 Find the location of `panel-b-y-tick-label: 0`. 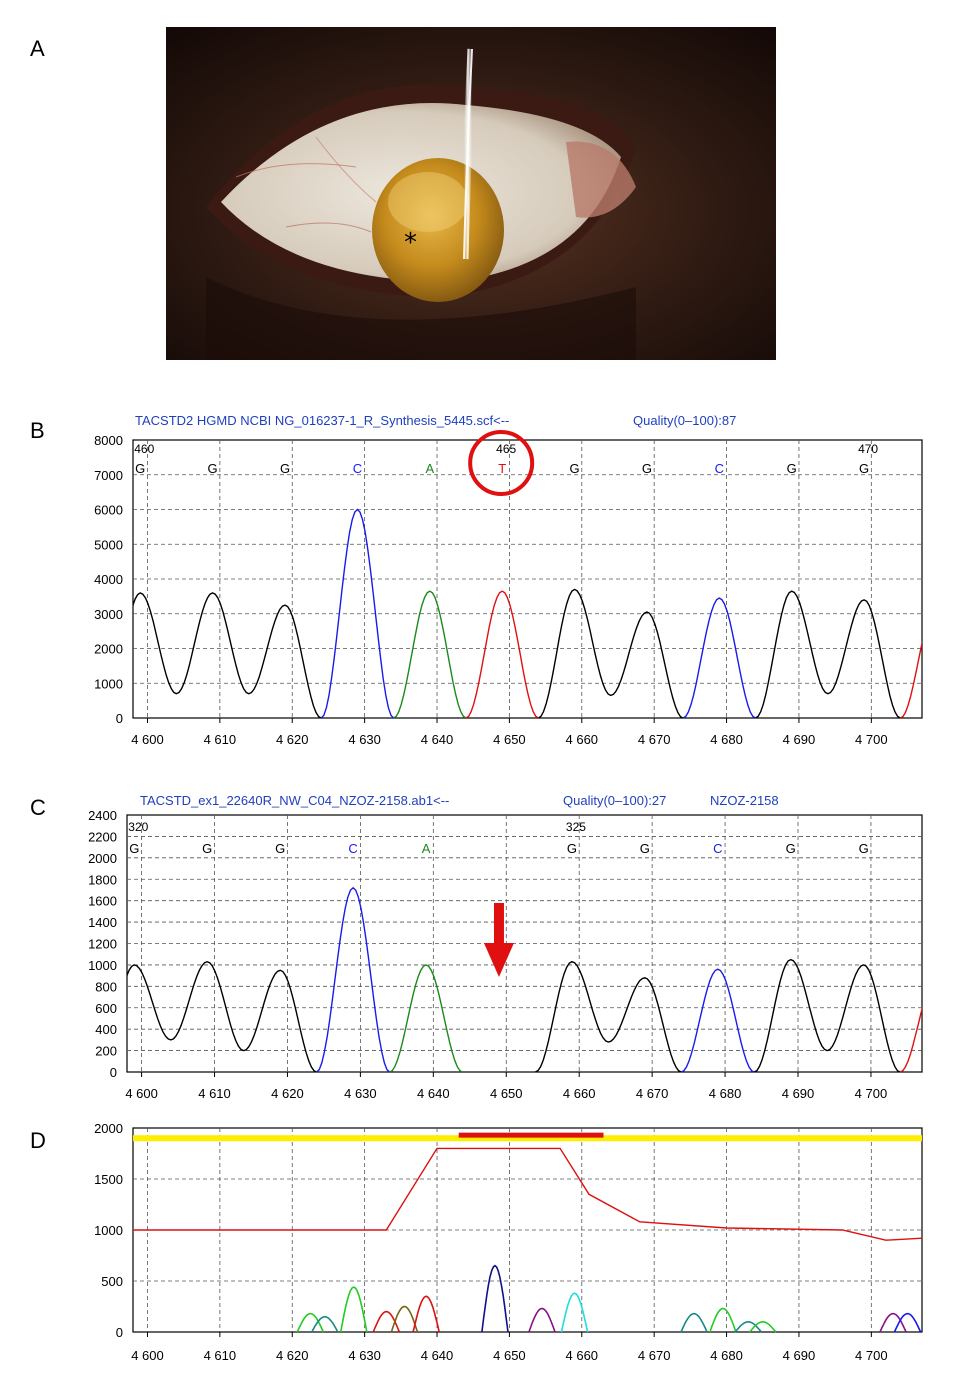

panel-b-y-tick-label: 0 is located at coordinates (119, 718).